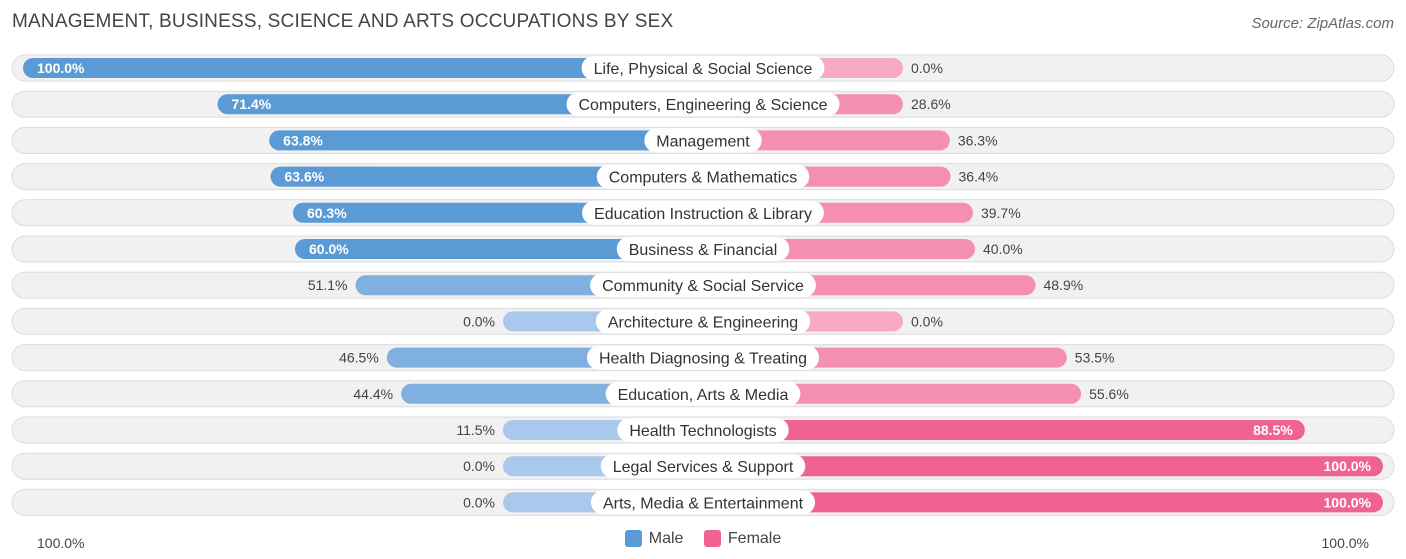 Image resolution: width=1406 pixels, height=559 pixels. I want to click on category-label: Architecture & Engineering, so click(703, 322).